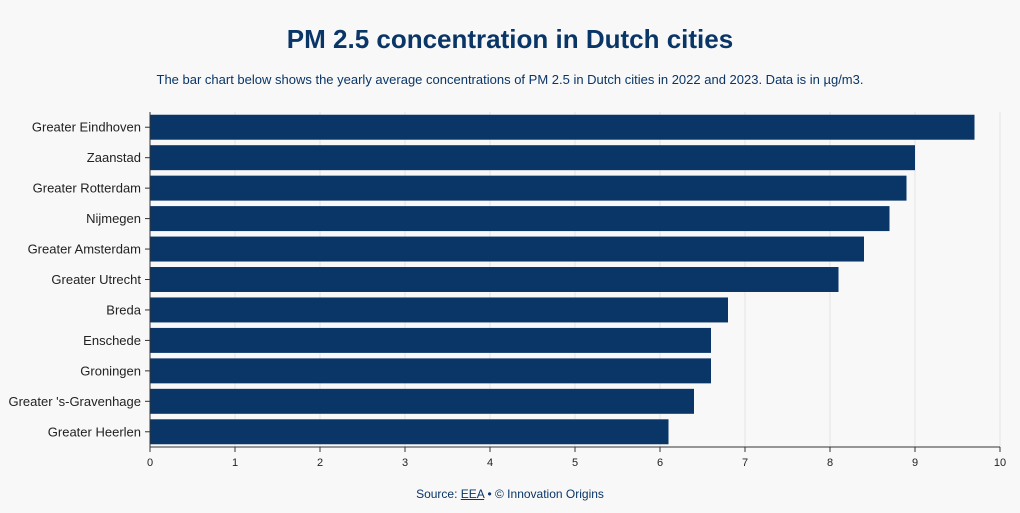  Describe the element at coordinates (510, 39) in the screenshot. I see `chart-title: PM 2.5 concentration in Dutch cities` at that location.